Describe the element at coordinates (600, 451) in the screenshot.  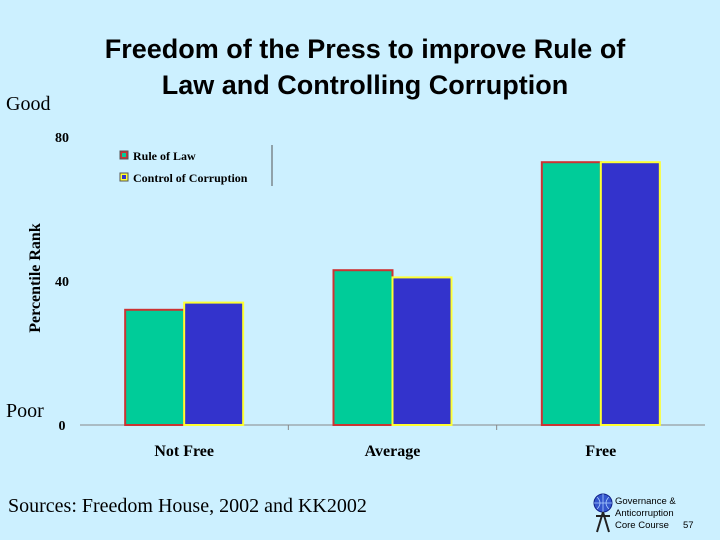
I see `x-tick-label: Free` at that location.